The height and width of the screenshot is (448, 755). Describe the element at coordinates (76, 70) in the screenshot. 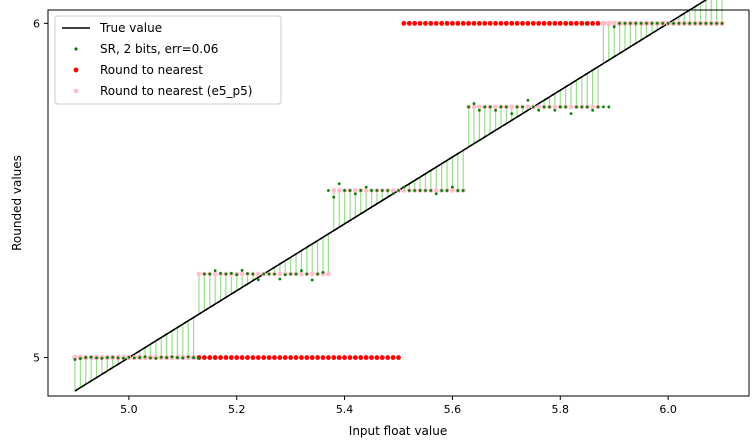

I see `legend-marker-round-to-nearest` at that location.